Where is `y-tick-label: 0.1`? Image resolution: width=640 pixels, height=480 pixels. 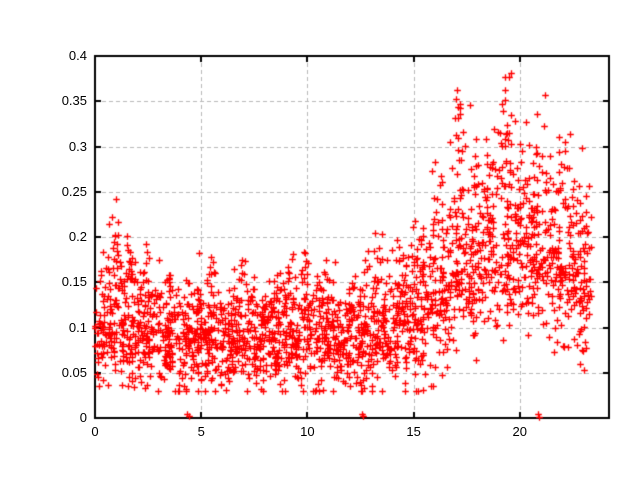 y-tick-label: 0.1 is located at coordinates (77, 327).